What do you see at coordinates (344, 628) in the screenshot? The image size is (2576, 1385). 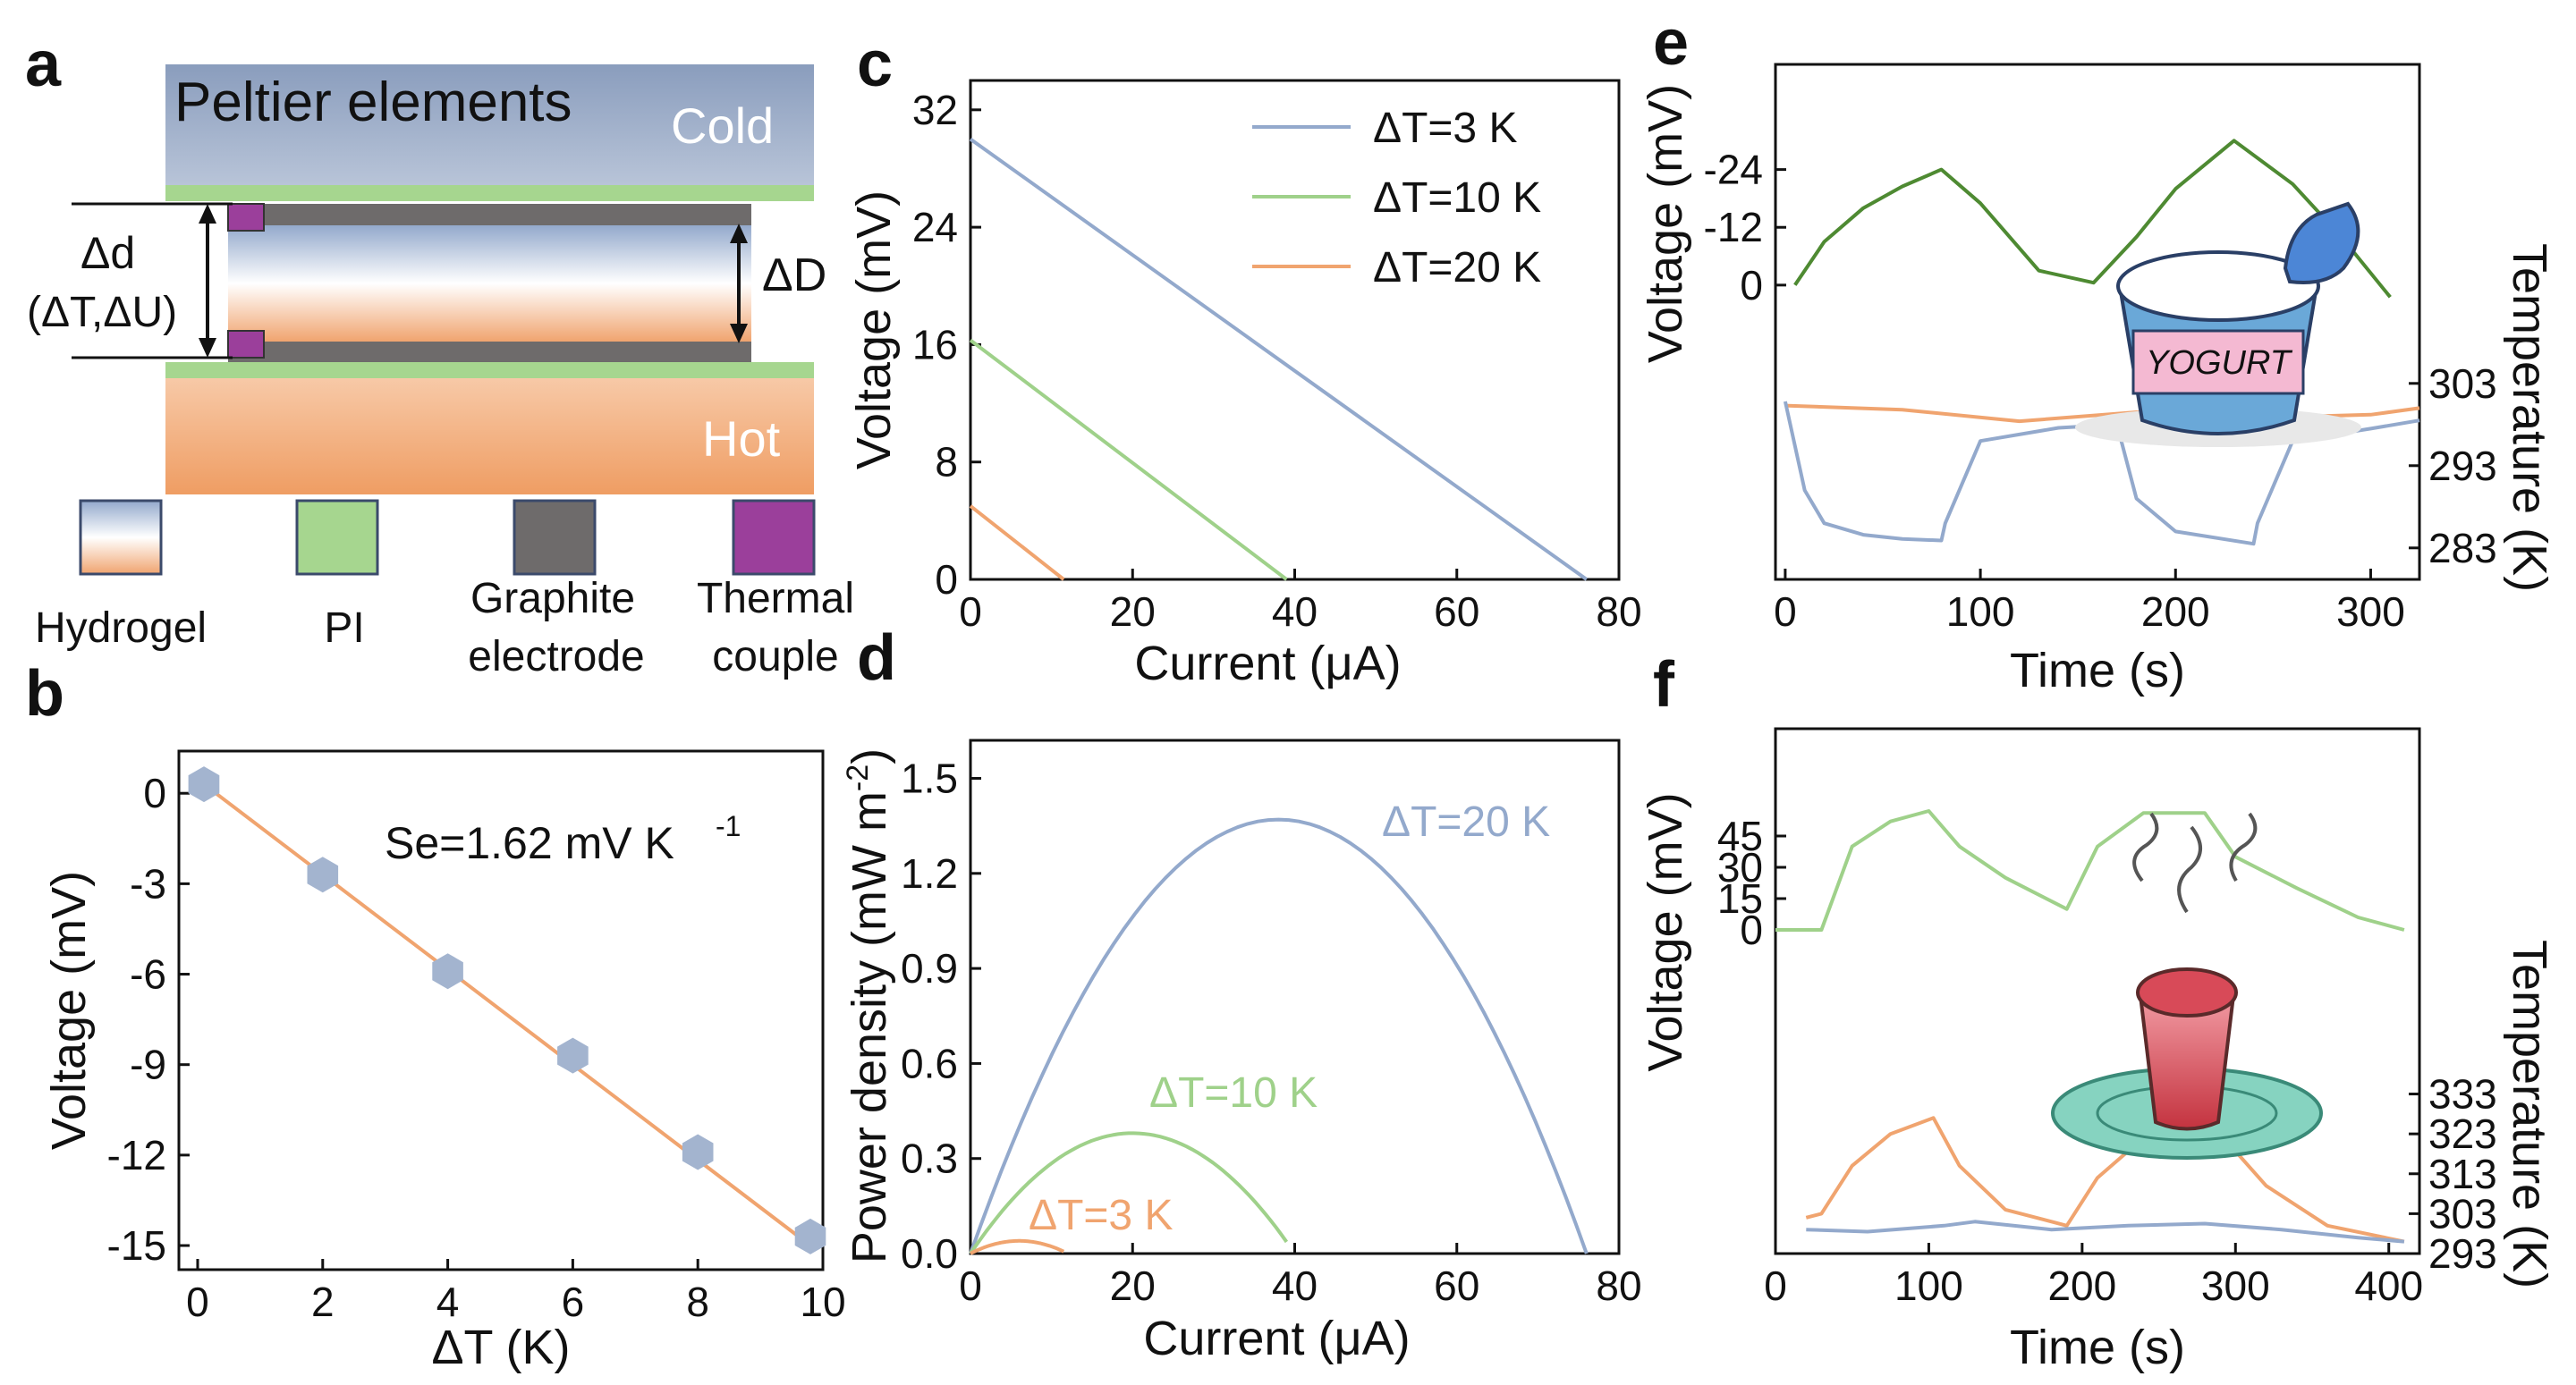 I see `legend-label-pi: PI` at bounding box center [344, 628].